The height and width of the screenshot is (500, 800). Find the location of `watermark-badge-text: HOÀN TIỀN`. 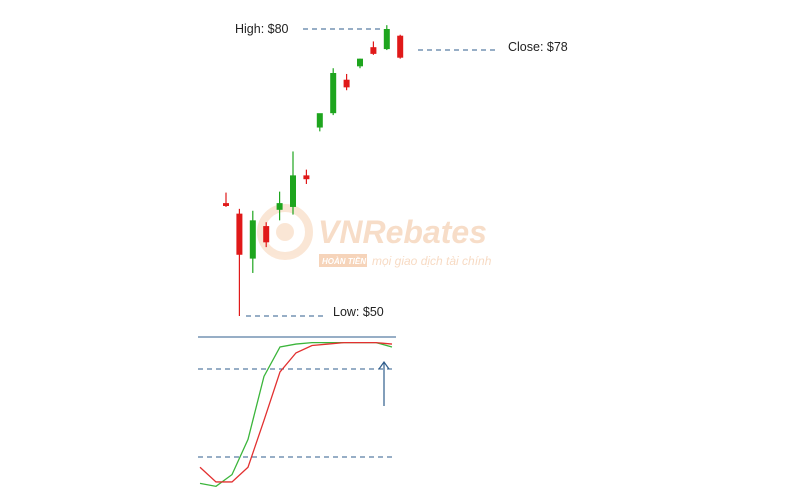

watermark-badge-text: HOÀN TIỀN is located at coordinates (344, 261).